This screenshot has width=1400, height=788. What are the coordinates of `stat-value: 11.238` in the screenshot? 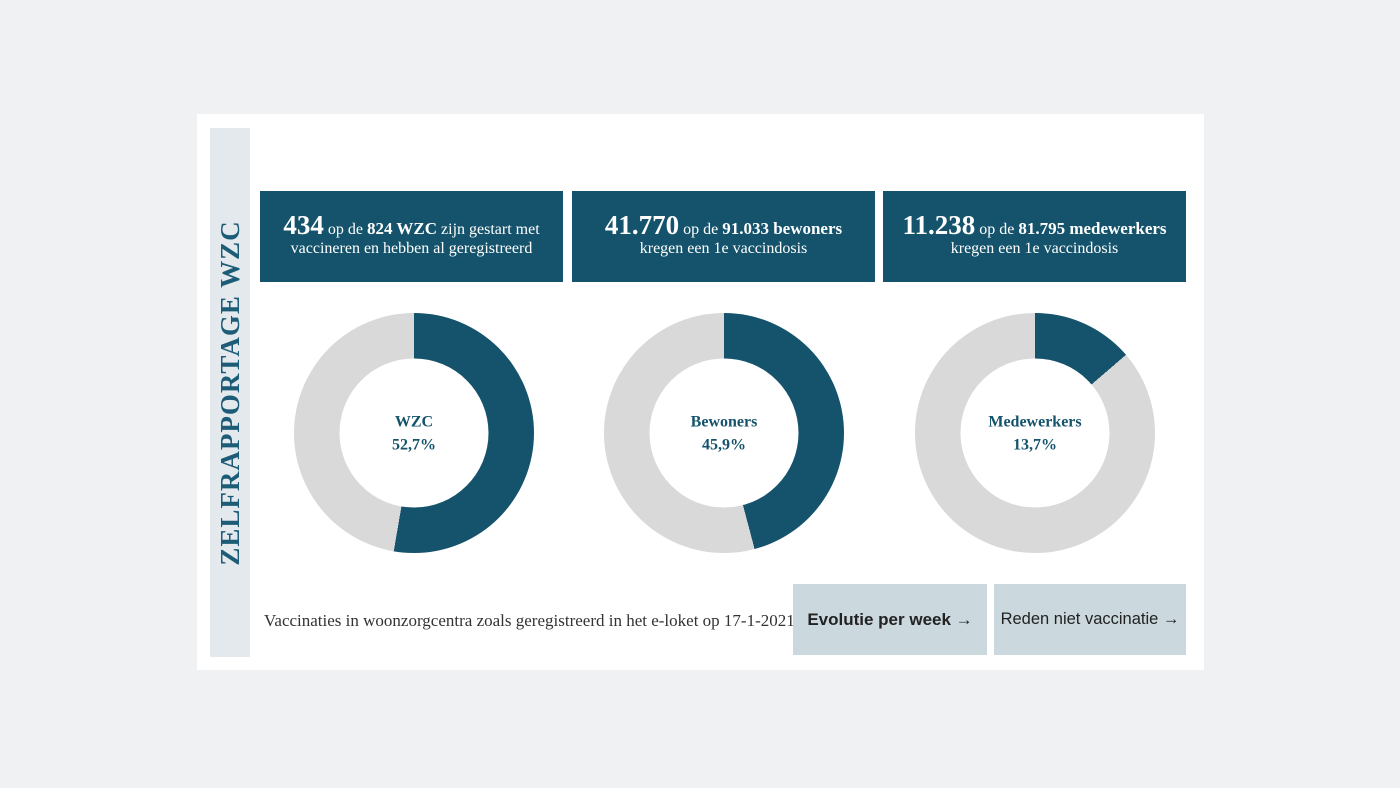 It's located at (939, 224).